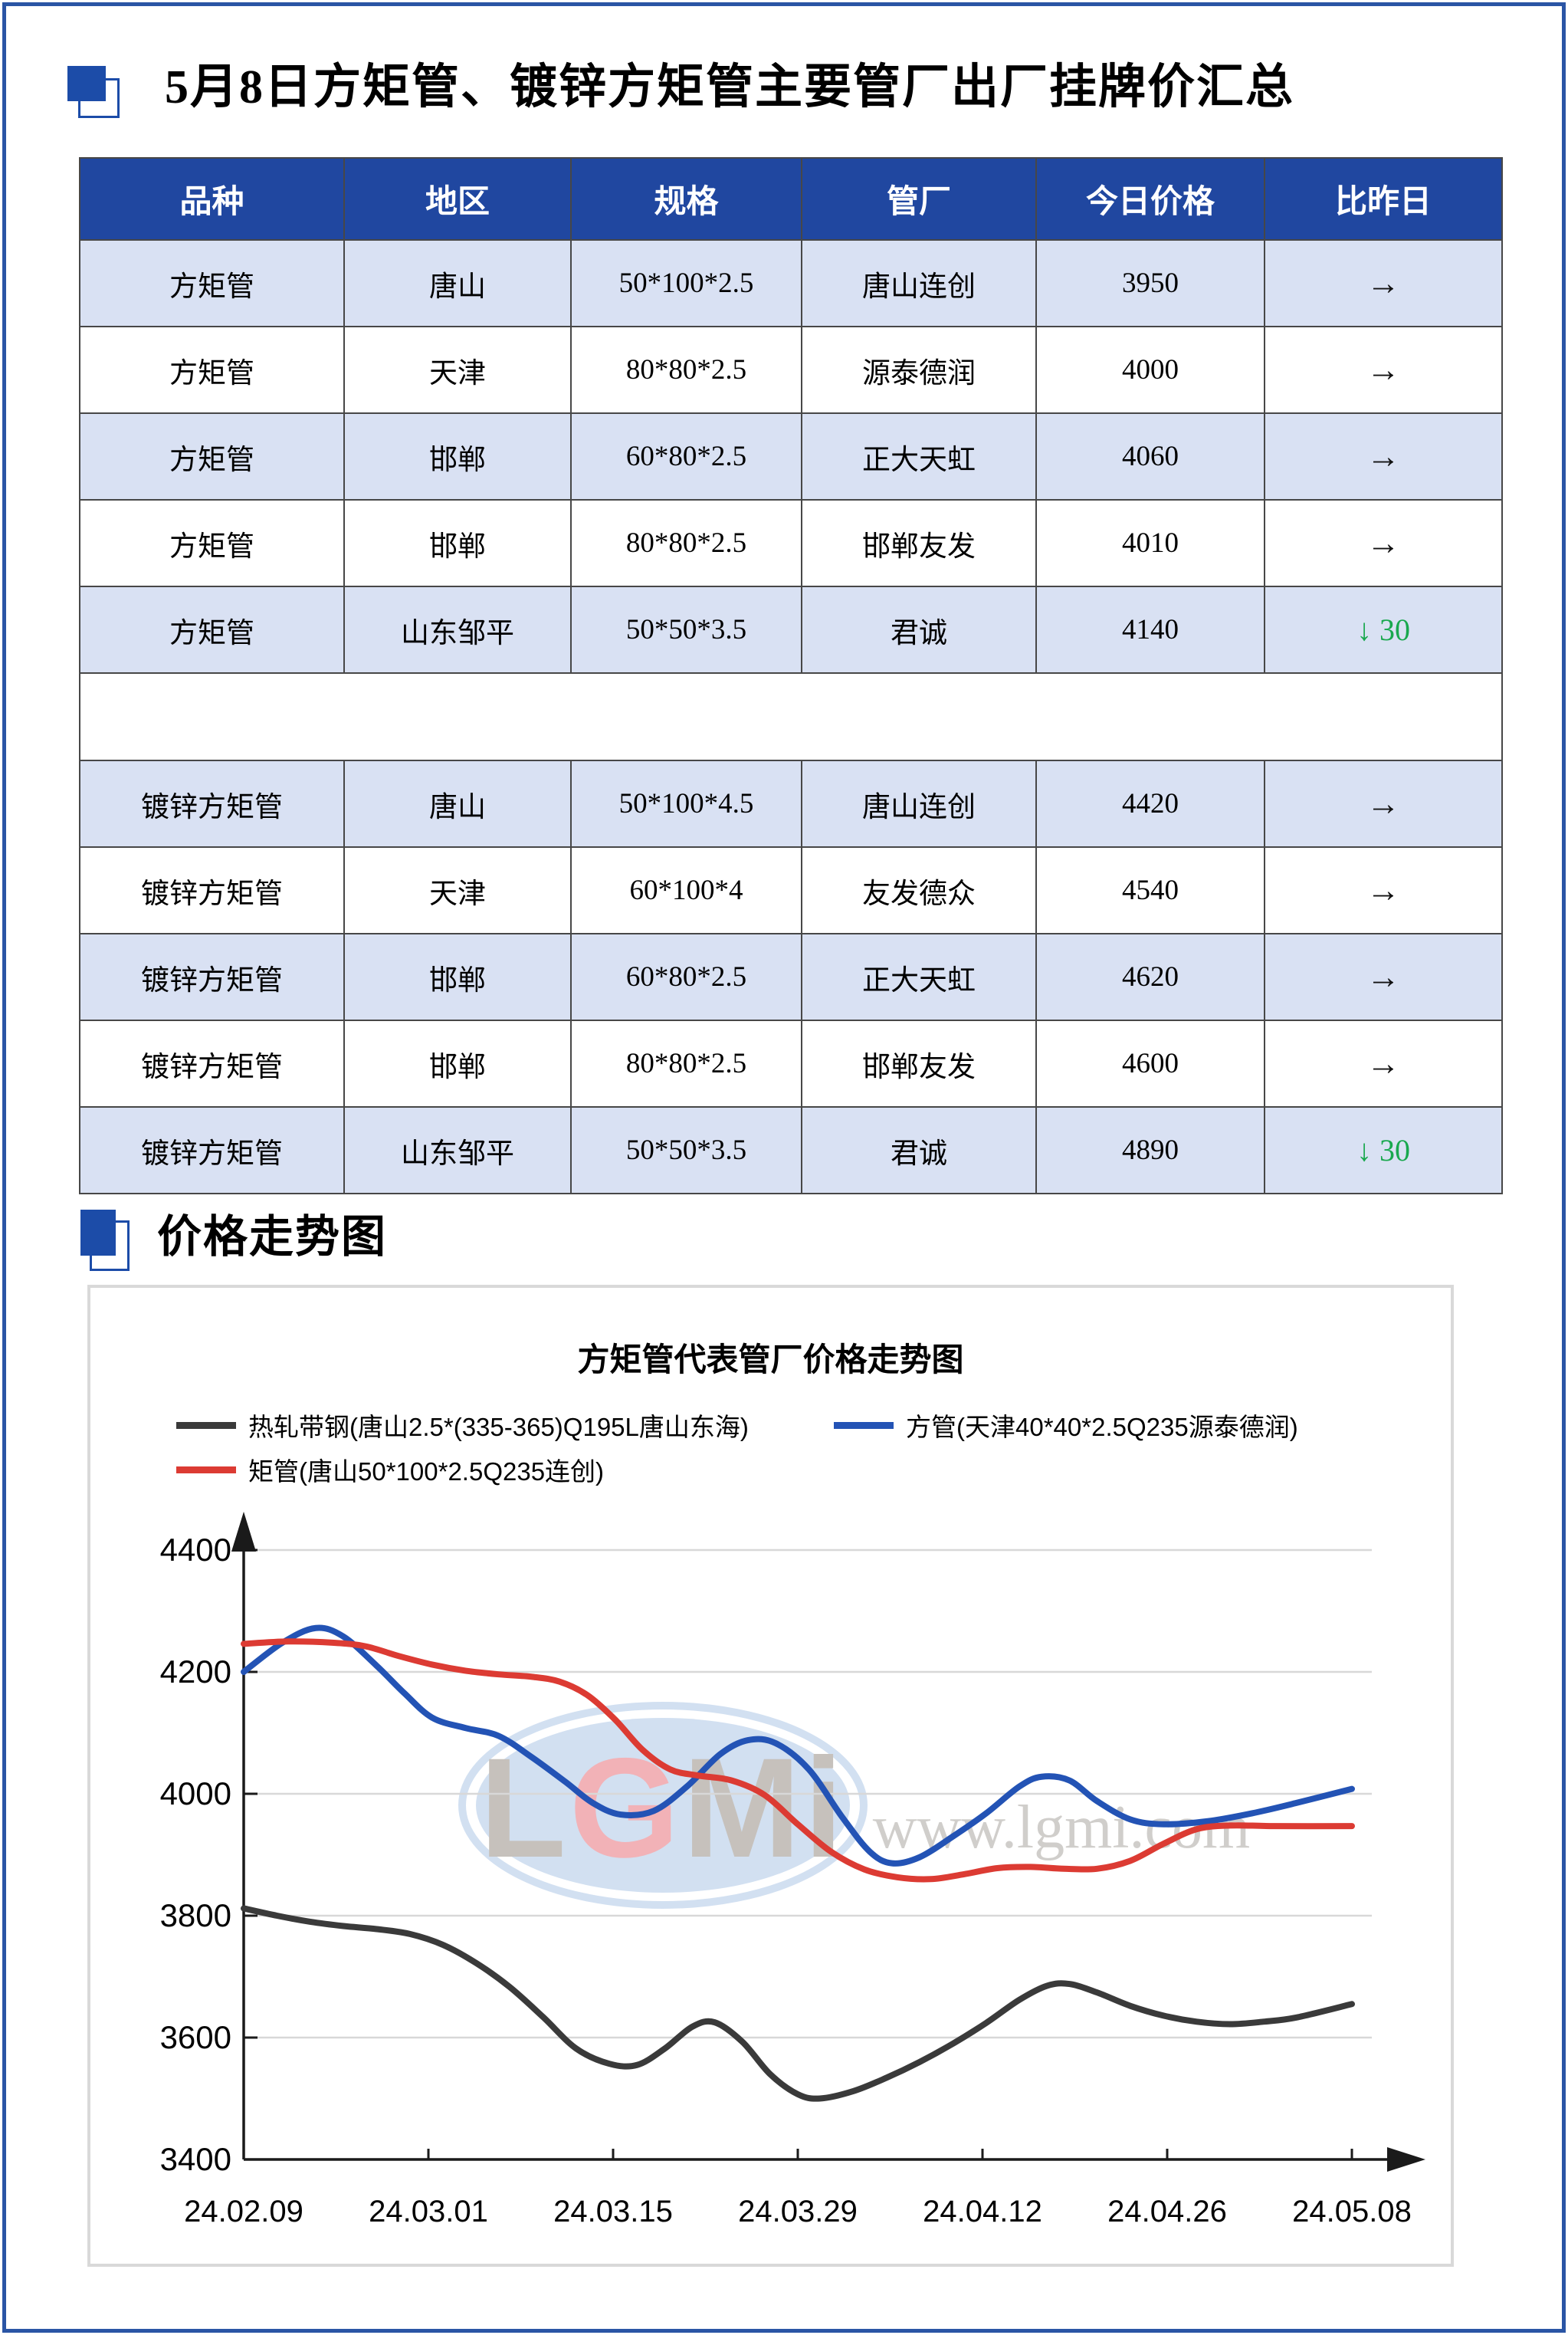 This screenshot has width=1568, height=2335. I want to click on table-row: 方矩管 唐山 50*100*2.5 唐山连创 3950 →, so click(791, 283).